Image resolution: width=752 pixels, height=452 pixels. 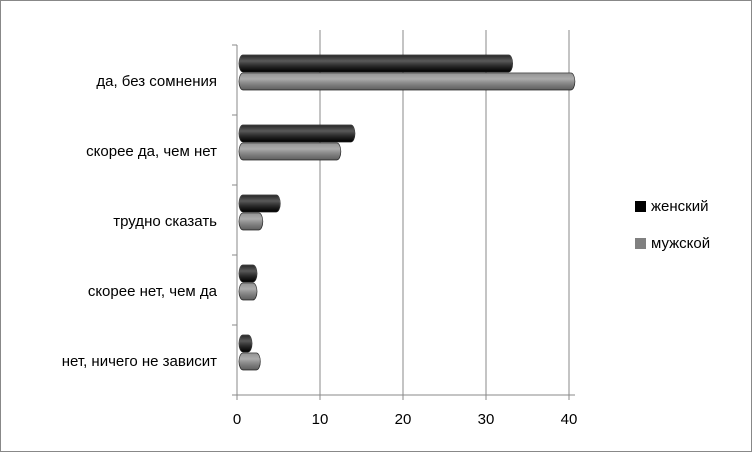 I want to click on x-tick-label: 10, so click(x=320, y=419).